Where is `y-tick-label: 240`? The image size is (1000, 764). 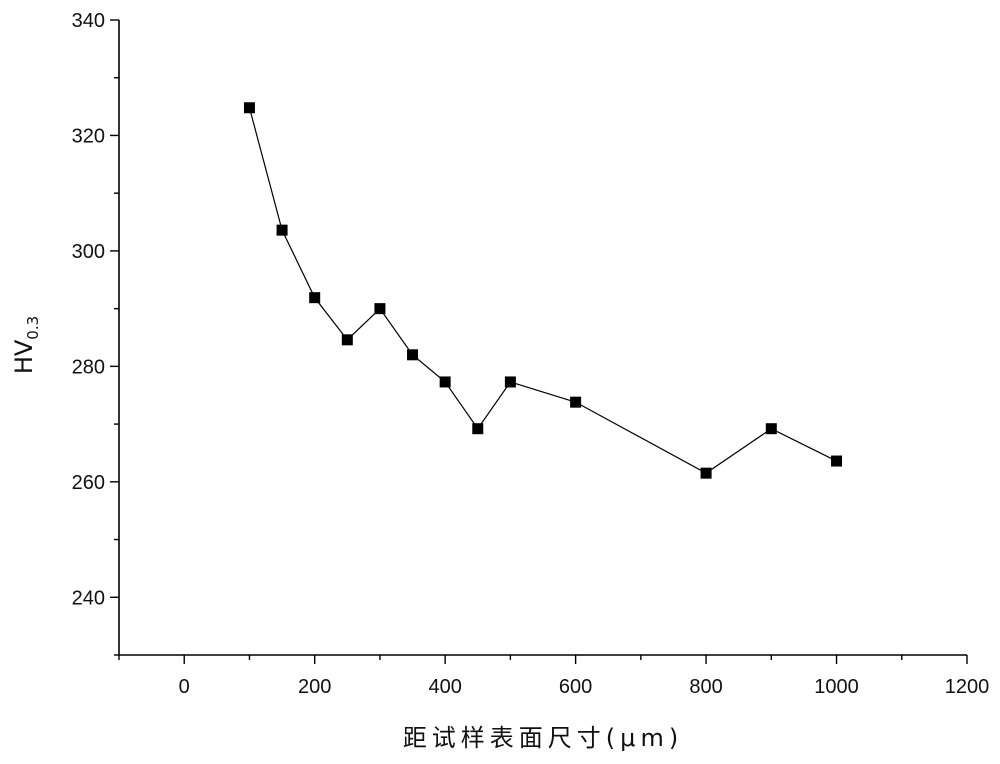
y-tick-label: 240 is located at coordinates (88, 598).